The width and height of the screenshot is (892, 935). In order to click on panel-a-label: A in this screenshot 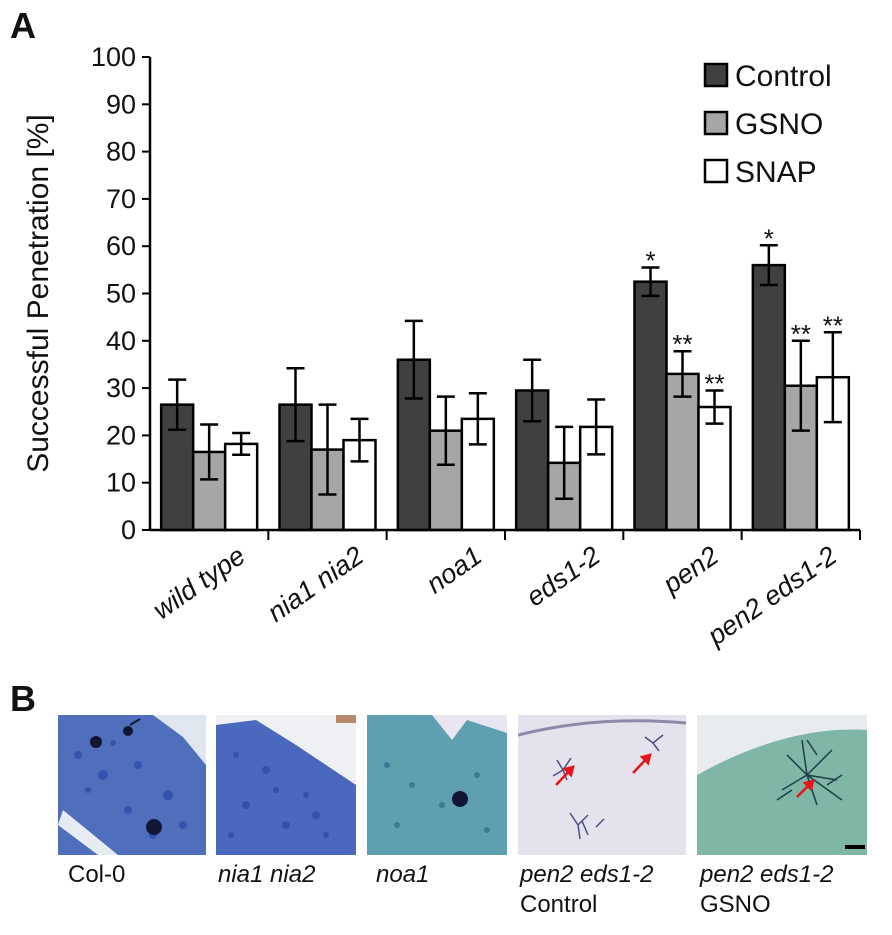, I will do `click(23, 25)`.